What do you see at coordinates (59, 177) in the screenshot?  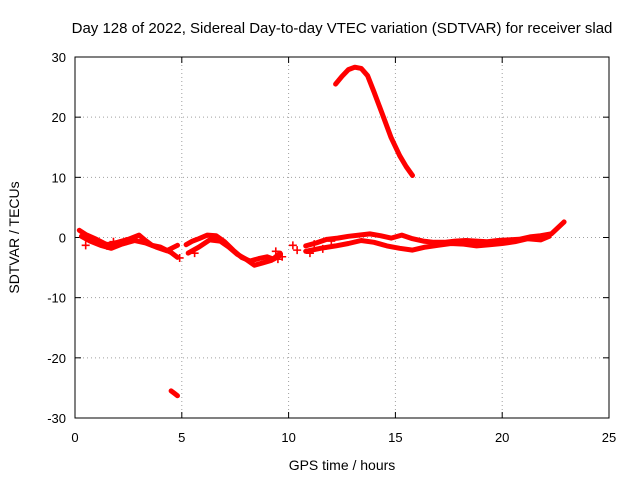 I see `y-tick-label: 10` at bounding box center [59, 177].